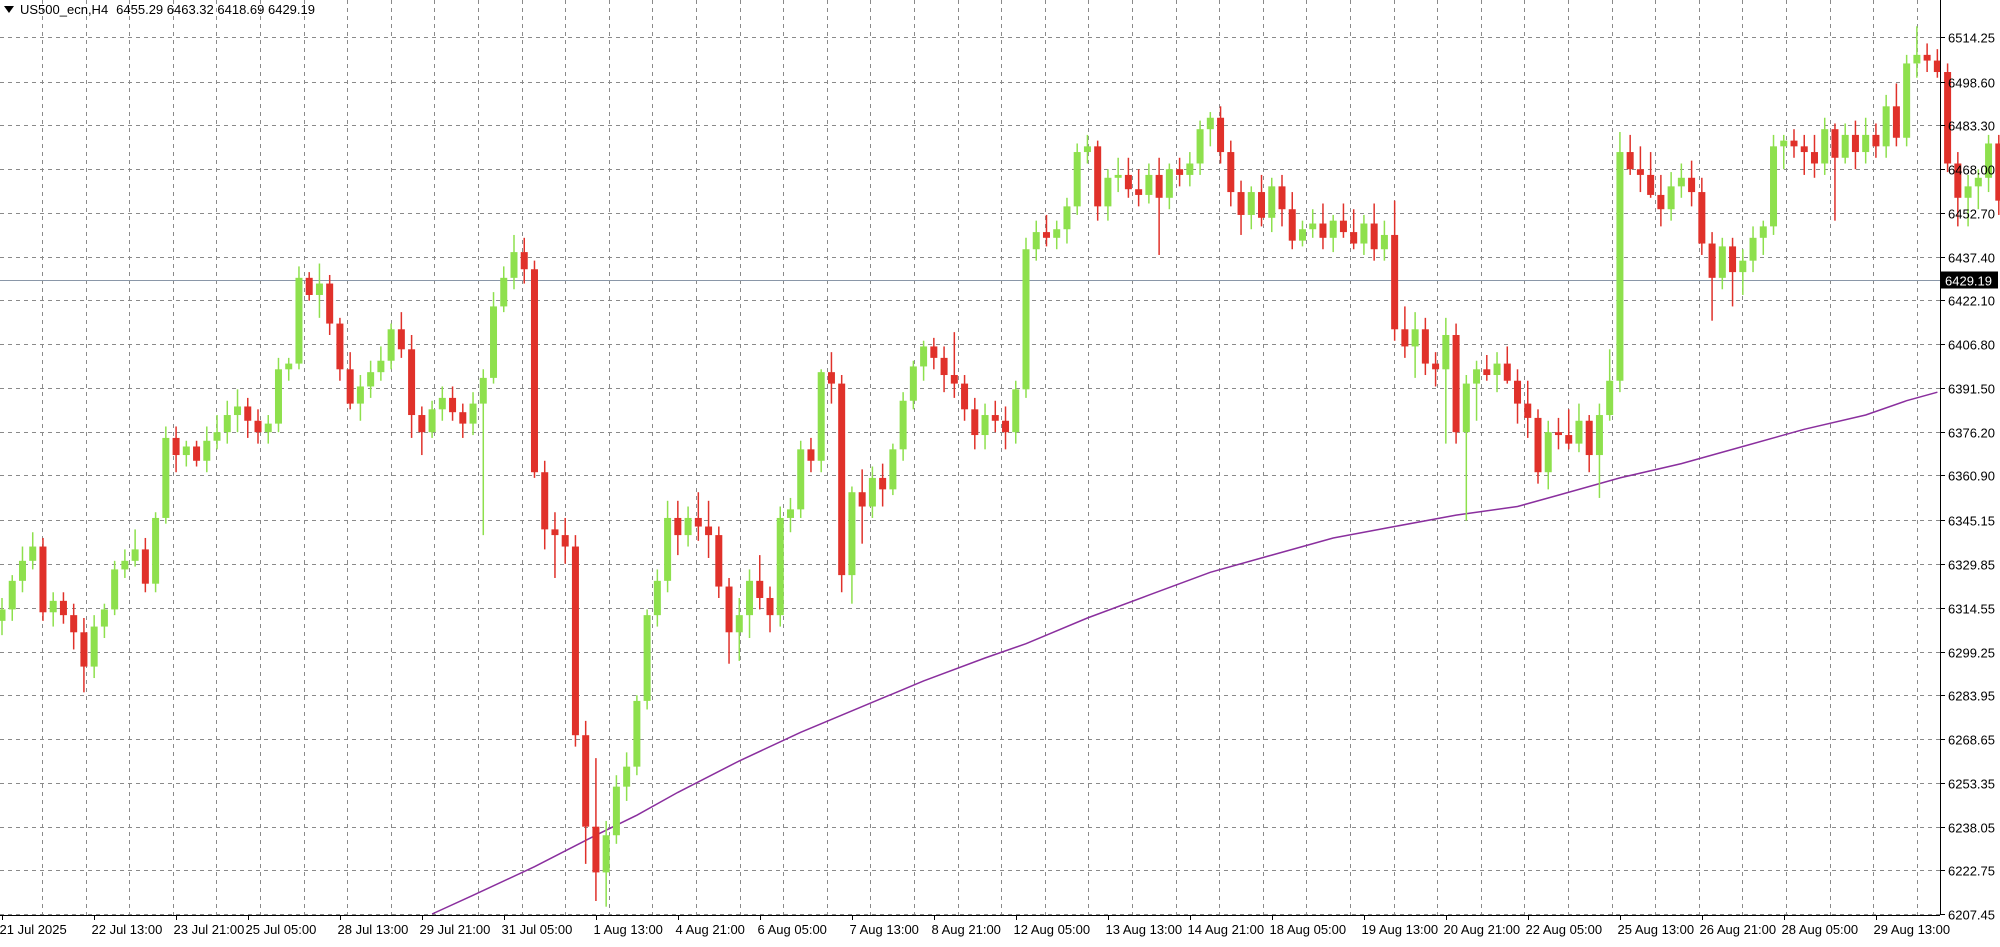  Describe the element at coordinates (9, 9) in the screenshot. I see `dropdown-triangle-icon` at that location.